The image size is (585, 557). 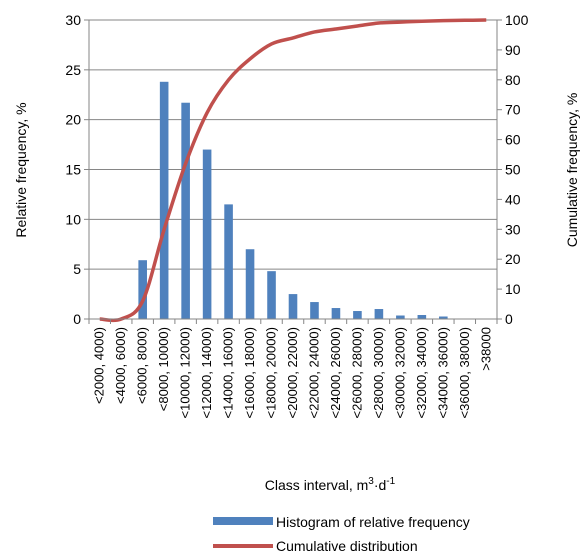 What do you see at coordinates (485, 349) in the screenshot?
I see `category-label: >38000` at bounding box center [485, 349].